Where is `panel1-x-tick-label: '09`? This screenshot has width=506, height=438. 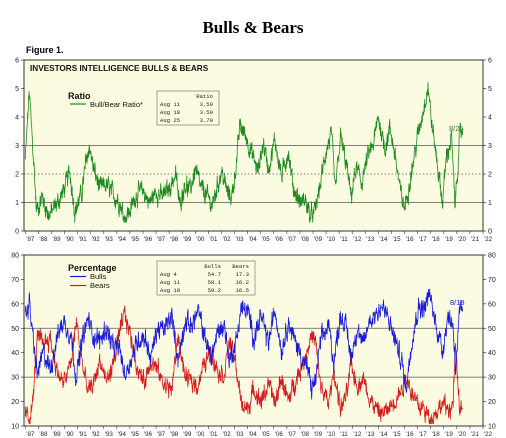
panel1-x-tick-label: '09 is located at coordinates (318, 239).